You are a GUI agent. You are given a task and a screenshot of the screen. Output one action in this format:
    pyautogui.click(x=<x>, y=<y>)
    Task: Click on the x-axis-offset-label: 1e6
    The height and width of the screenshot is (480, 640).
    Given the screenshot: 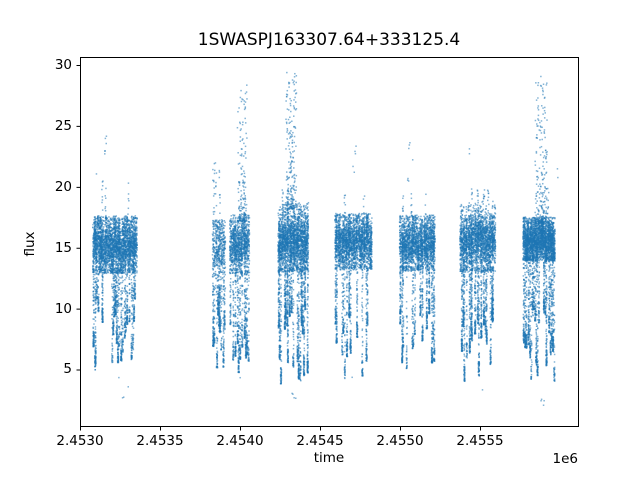 What is the action you would take?
    pyautogui.click(x=565, y=459)
    